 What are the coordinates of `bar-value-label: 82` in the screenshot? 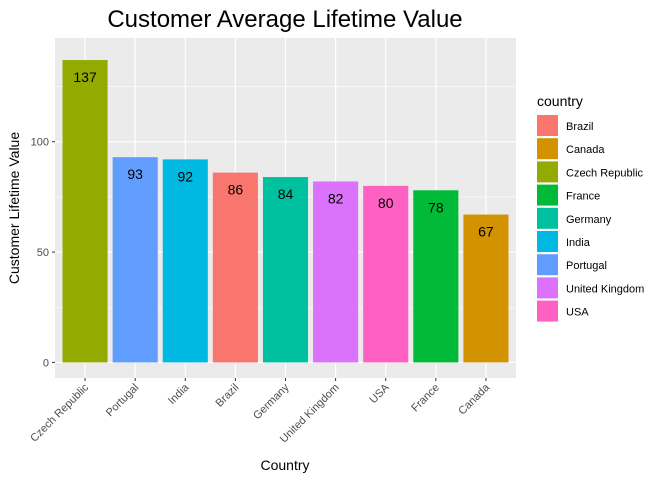 It's located at (336, 198).